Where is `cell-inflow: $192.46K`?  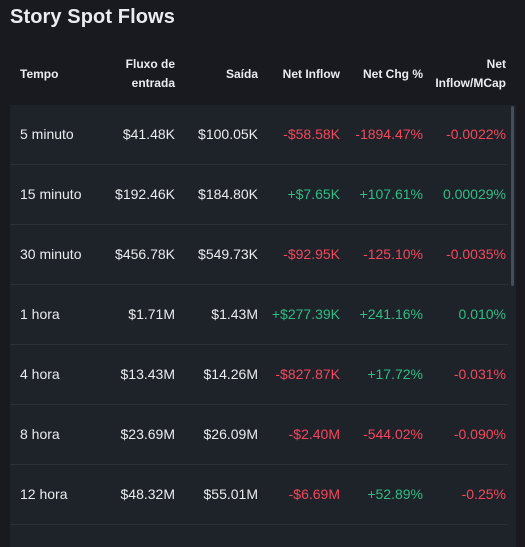 cell-inflow: $192.46K is located at coordinates (145, 194).